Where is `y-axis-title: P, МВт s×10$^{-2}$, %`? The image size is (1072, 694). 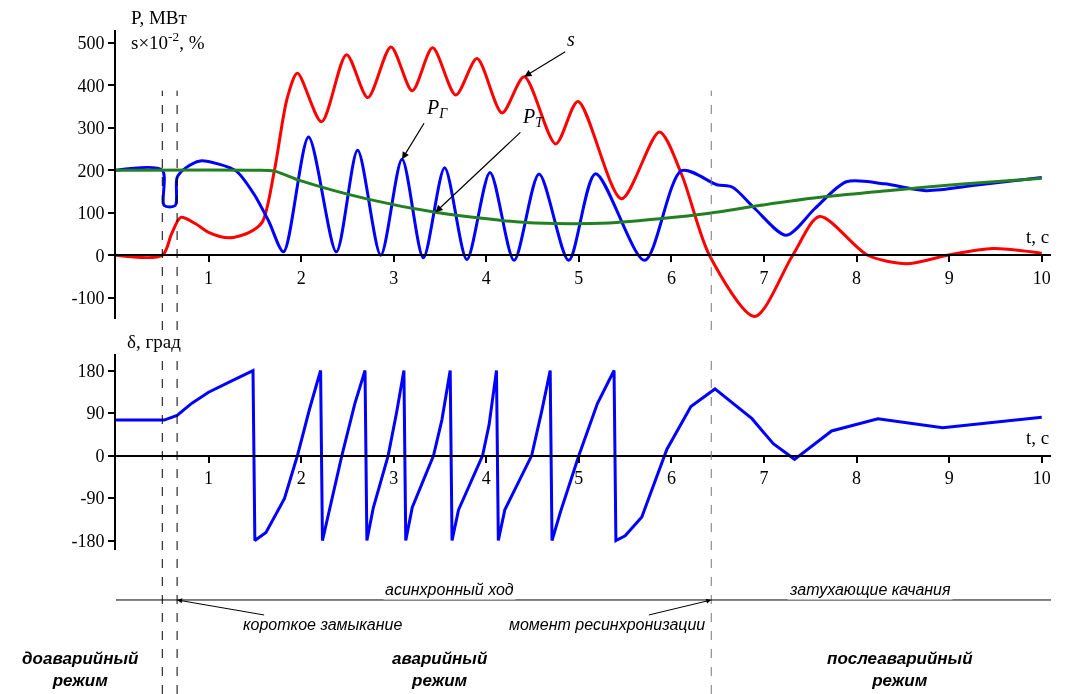
y-axis-title: P, МВт s×10$^{-2}$, % is located at coordinates (168, 30).